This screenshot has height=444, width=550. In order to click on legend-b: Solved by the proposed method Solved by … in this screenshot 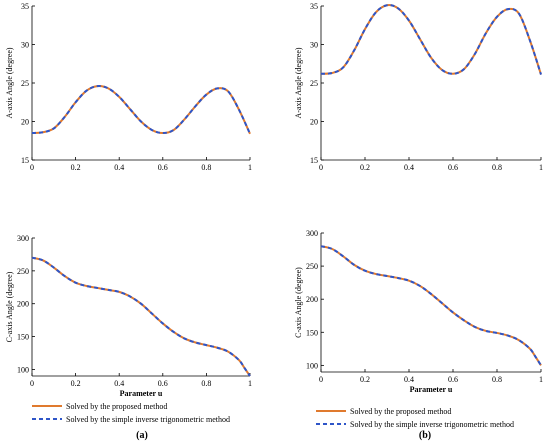, I will do `click(415, 418)`.